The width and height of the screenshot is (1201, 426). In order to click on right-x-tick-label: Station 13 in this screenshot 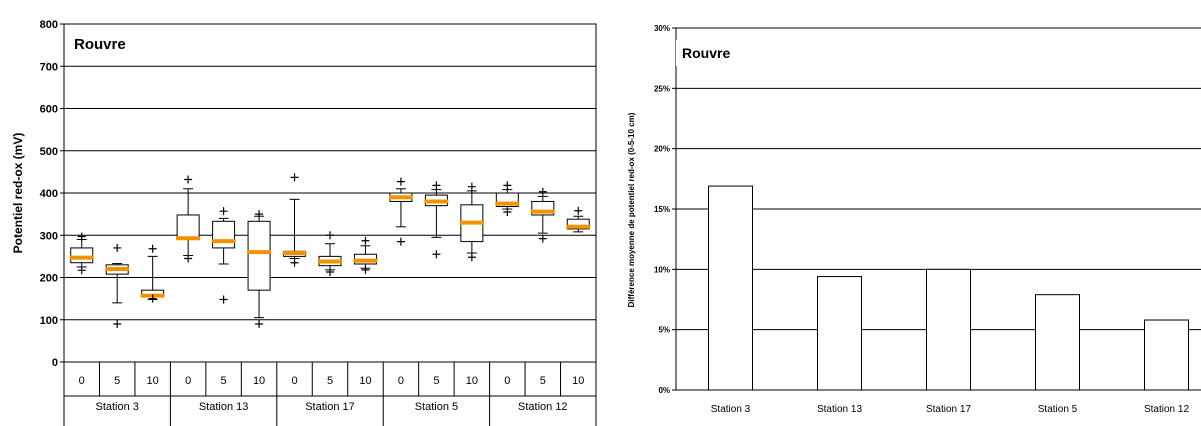, I will do `click(839, 409)`.